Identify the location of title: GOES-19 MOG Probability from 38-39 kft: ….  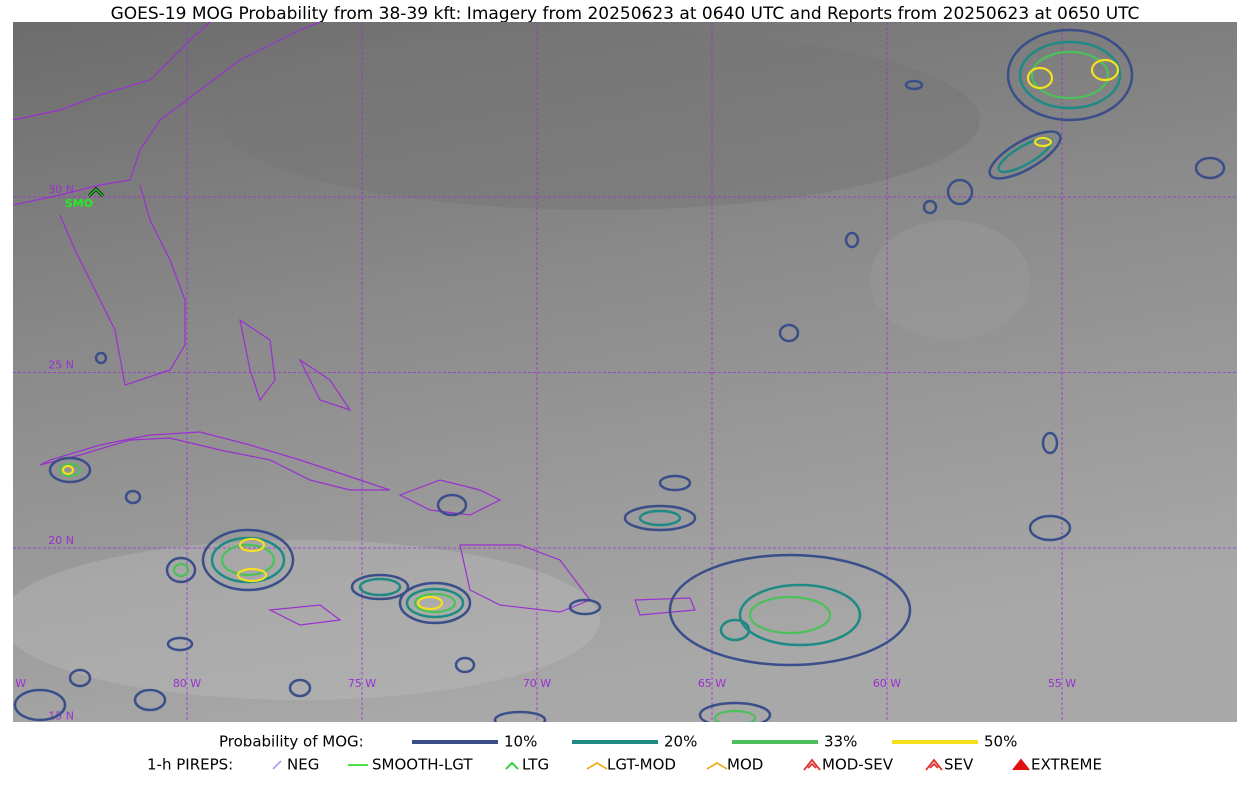
(625, 14).